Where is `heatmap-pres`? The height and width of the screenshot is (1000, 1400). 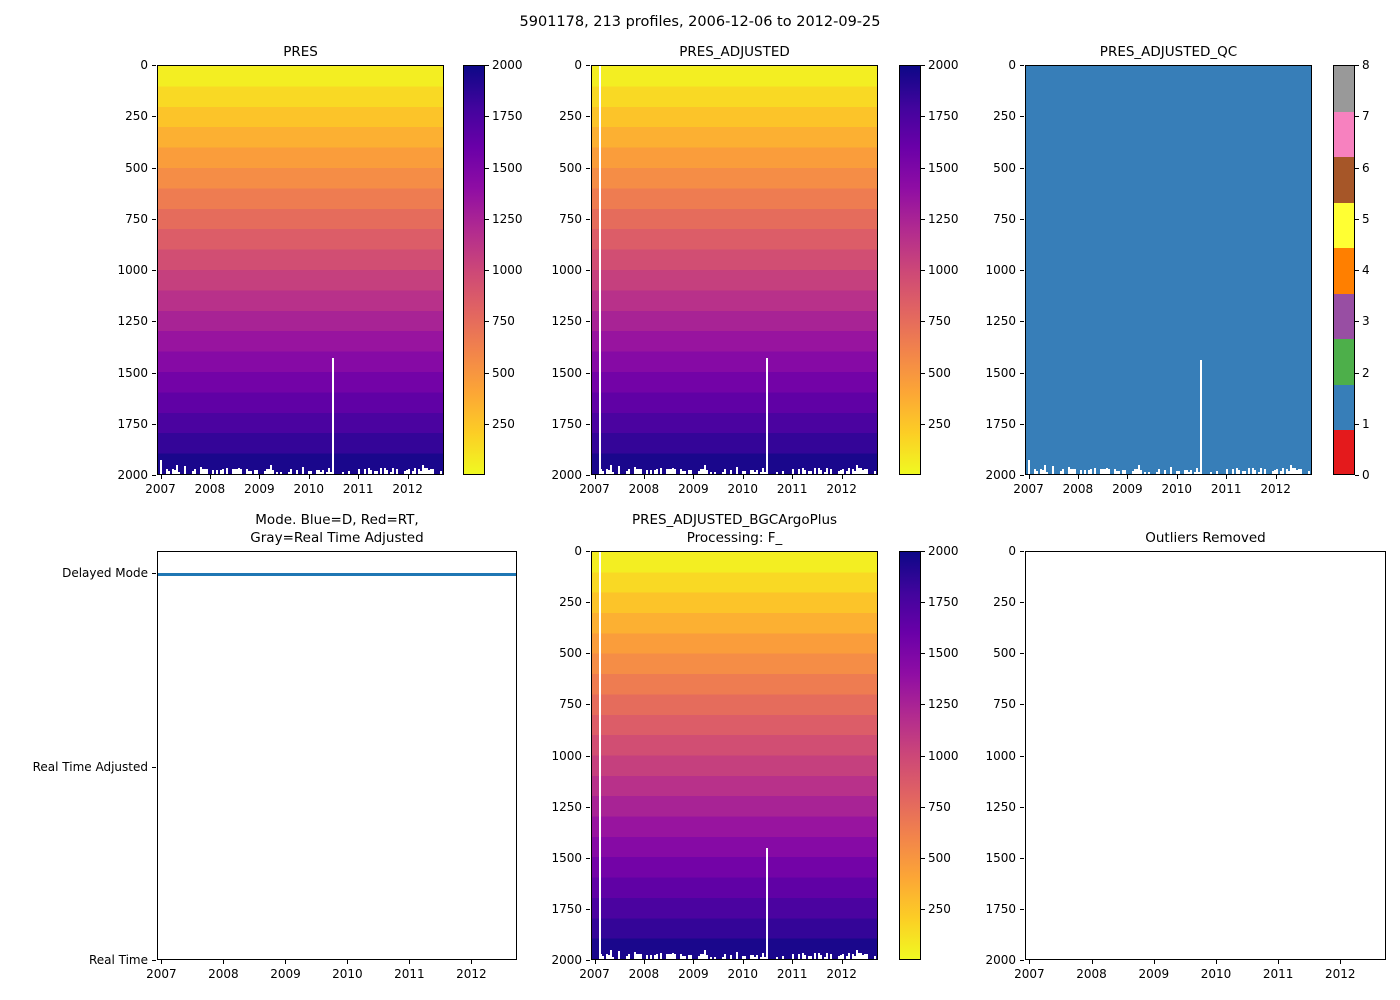 heatmap-pres is located at coordinates (300, 270).